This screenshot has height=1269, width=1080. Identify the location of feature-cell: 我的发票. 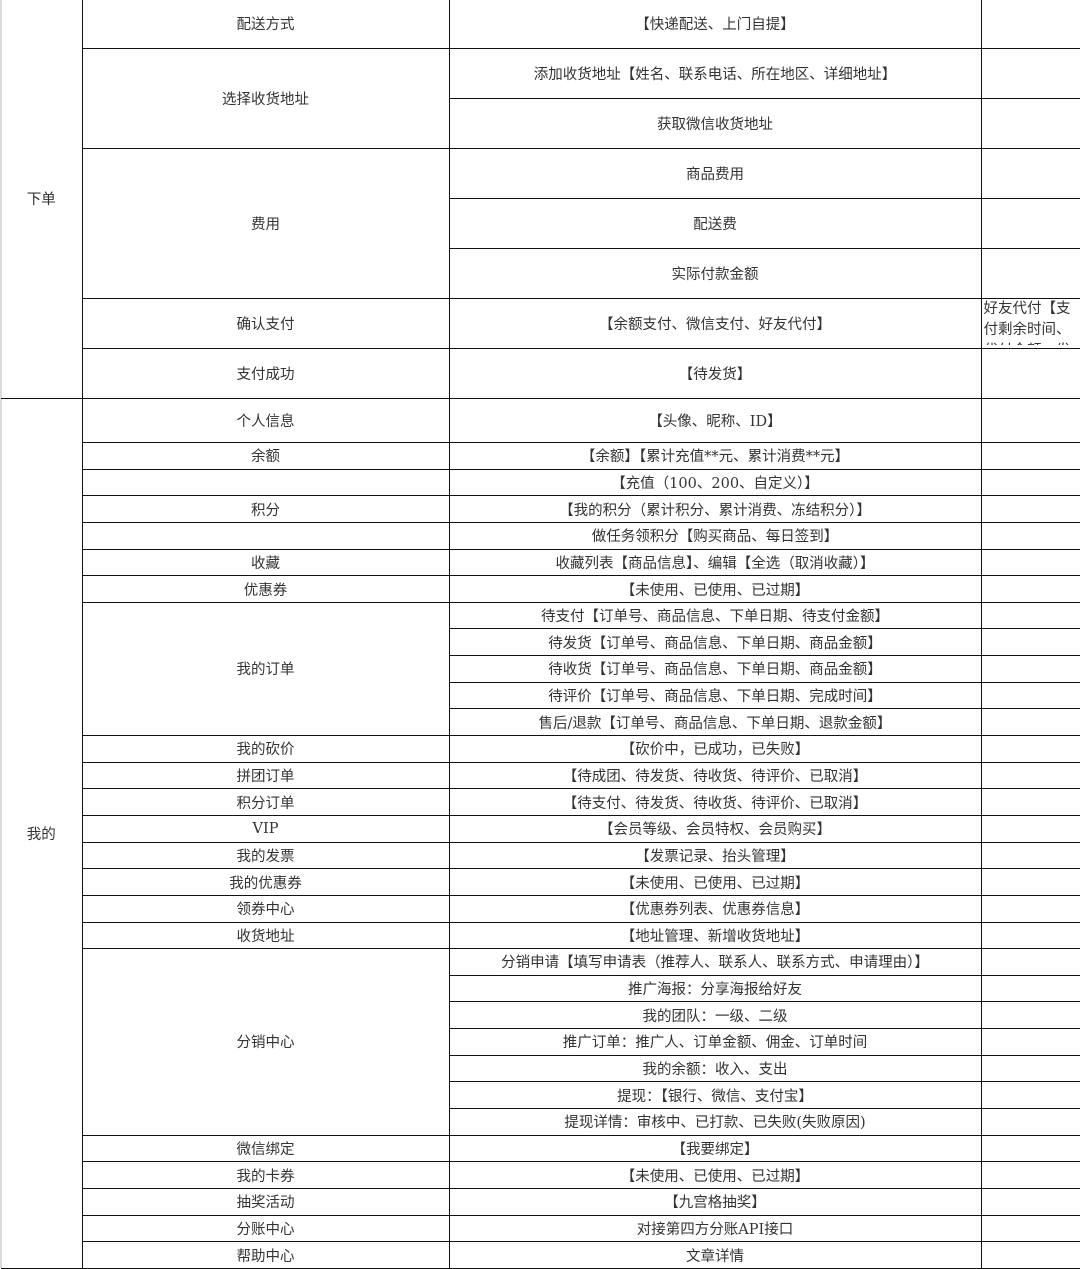
(265, 855).